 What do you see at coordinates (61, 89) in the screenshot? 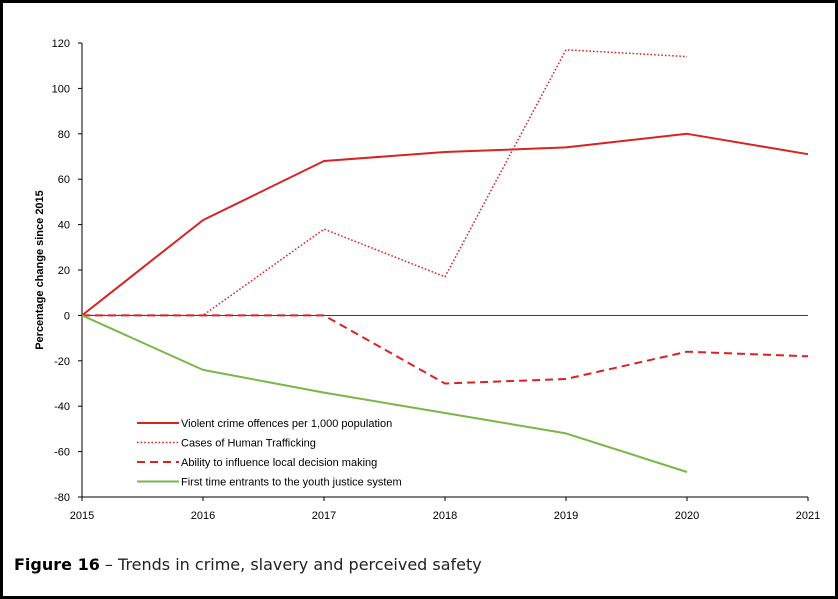
I see `y-tick-label: 100` at bounding box center [61, 89].